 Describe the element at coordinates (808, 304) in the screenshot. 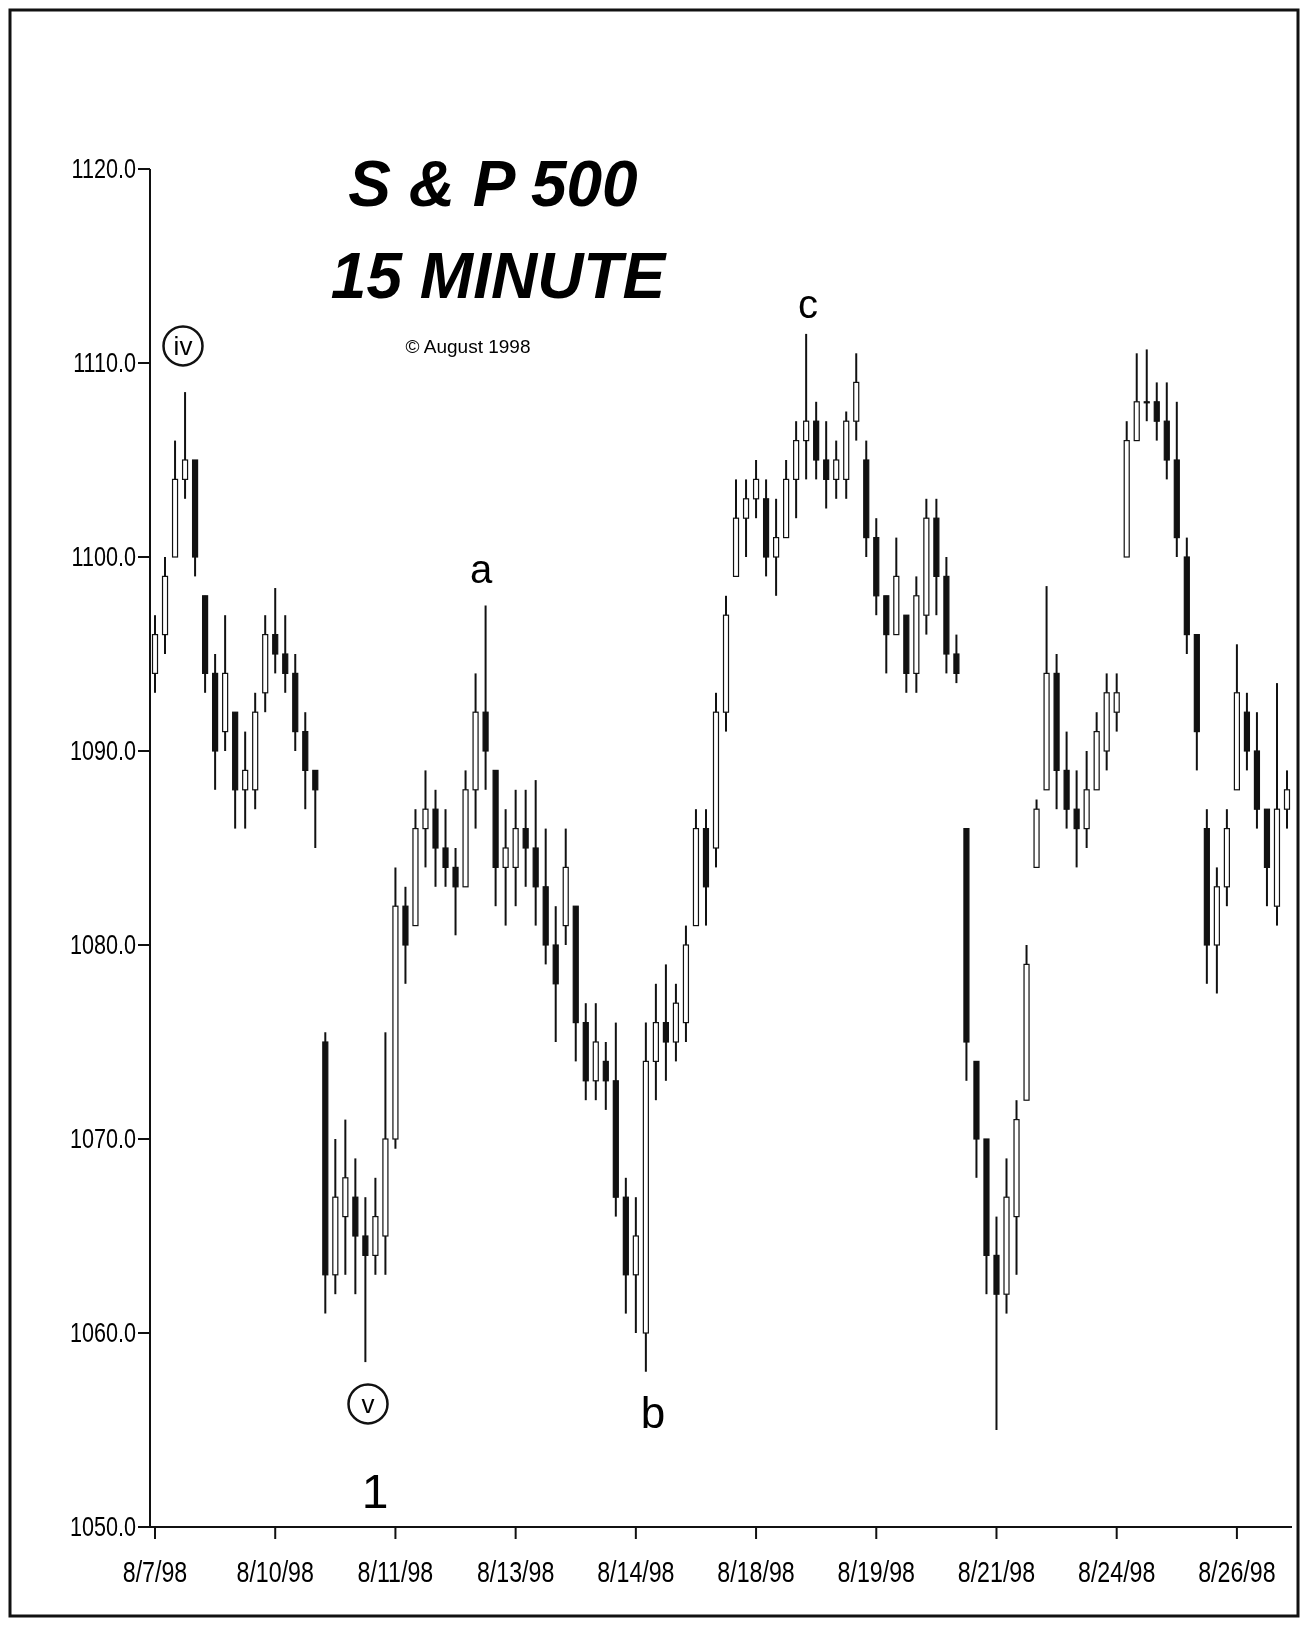

I see `annotation: c` at that location.